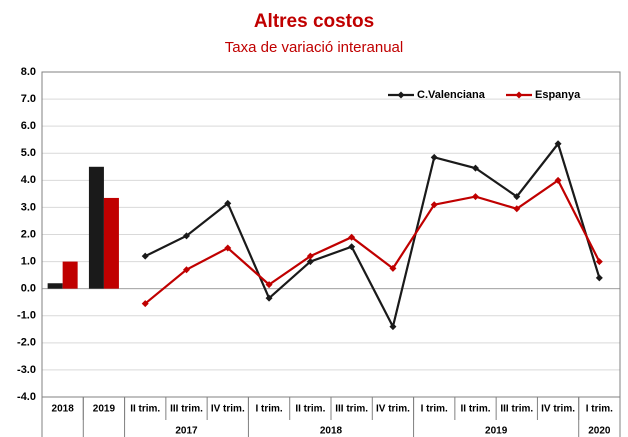 The height and width of the screenshot is (437, 628). I want to click on y-tick-label: 4.0, so click(28, 180).